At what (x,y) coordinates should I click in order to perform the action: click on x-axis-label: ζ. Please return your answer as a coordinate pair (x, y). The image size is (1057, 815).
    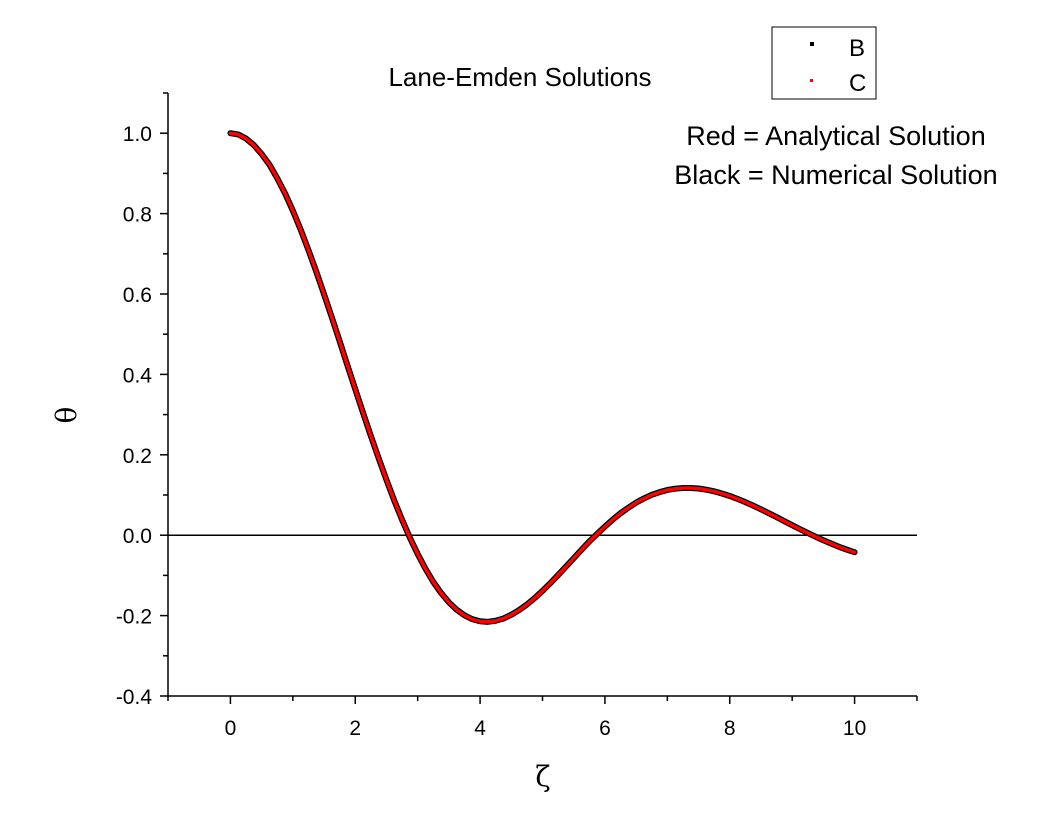
    Looking at the image, I should click on (542, 776).